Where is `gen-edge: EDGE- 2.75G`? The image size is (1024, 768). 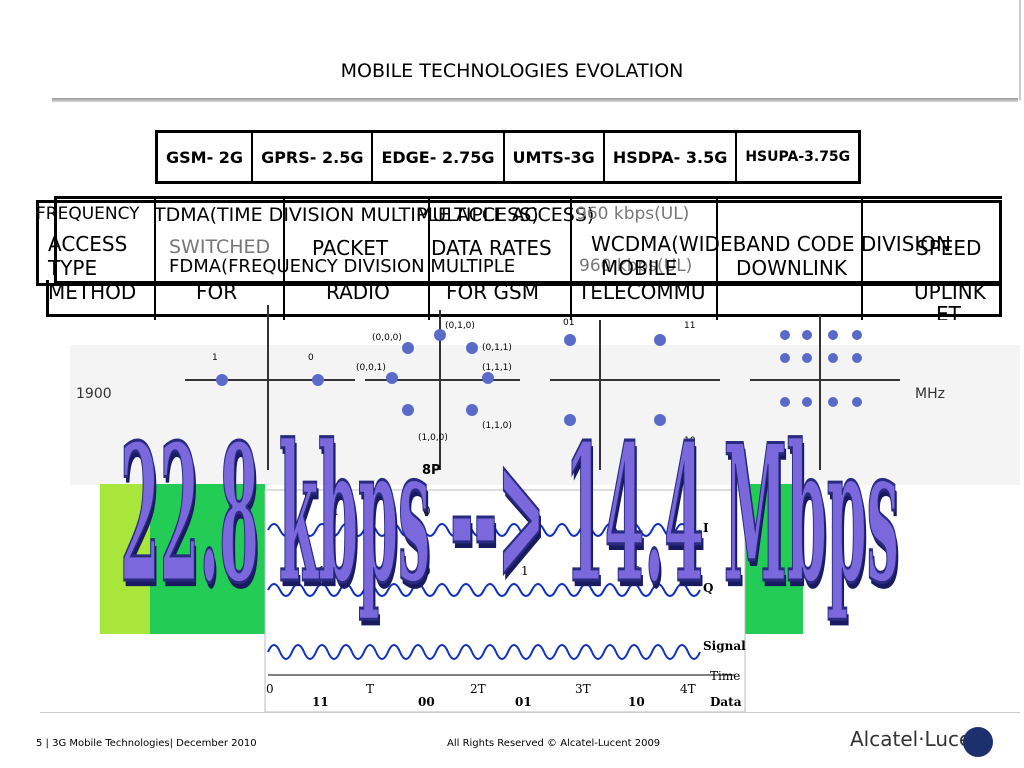 gen-edge: EDGE- 2.75G is located at coordinates (438, 157).